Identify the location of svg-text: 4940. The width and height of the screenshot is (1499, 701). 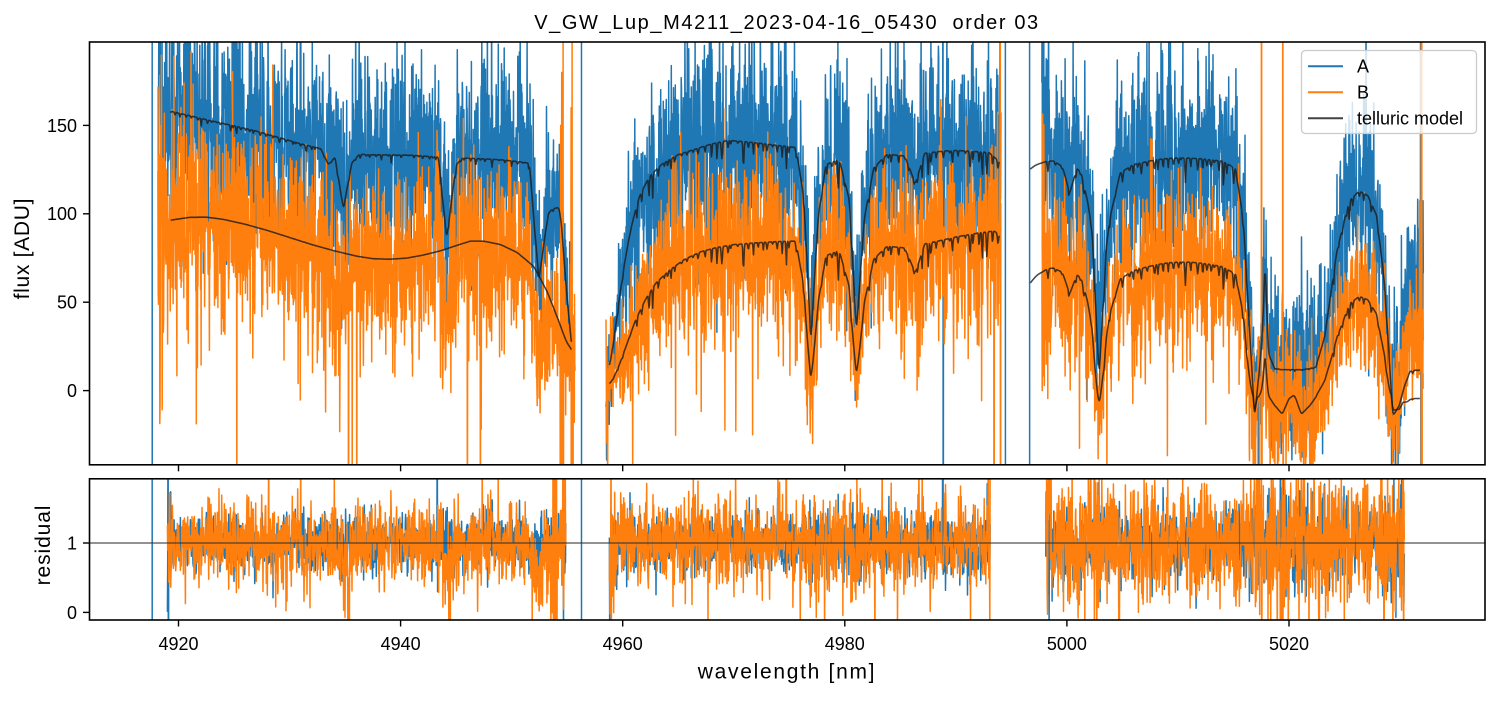
(401, 644).